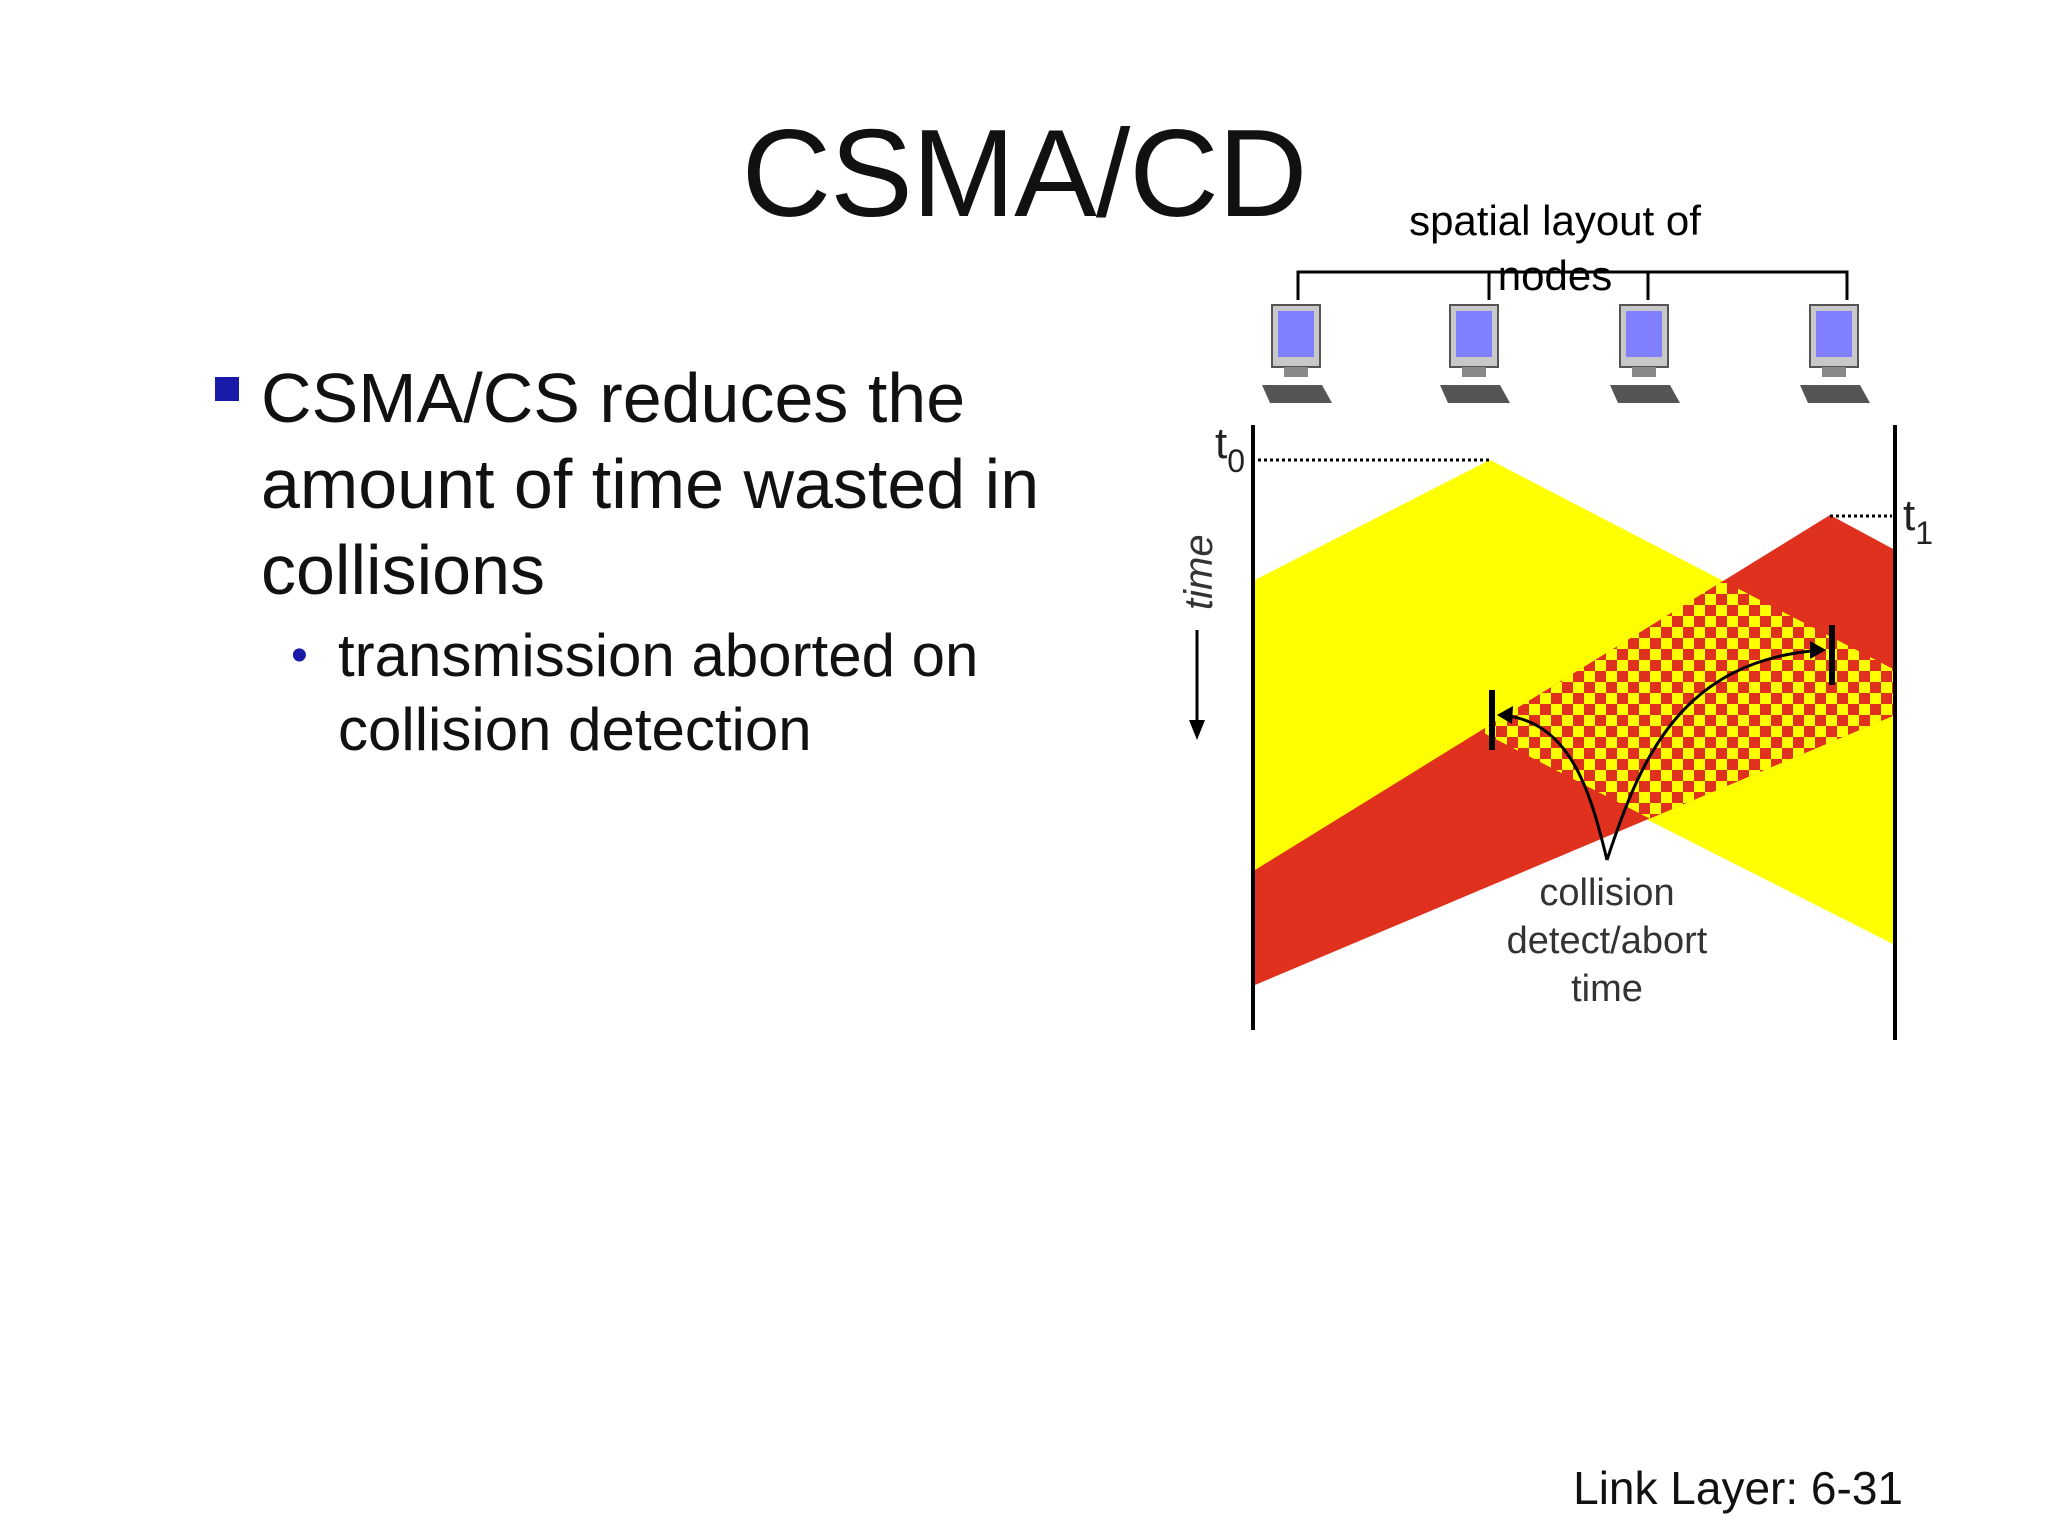 This screenshot has width=2048, height=1536. What do you see at coordinates (1555, 275) in the screenshot?
I see `layout-label-line2: nodes` at bounding box center [1555, 275].